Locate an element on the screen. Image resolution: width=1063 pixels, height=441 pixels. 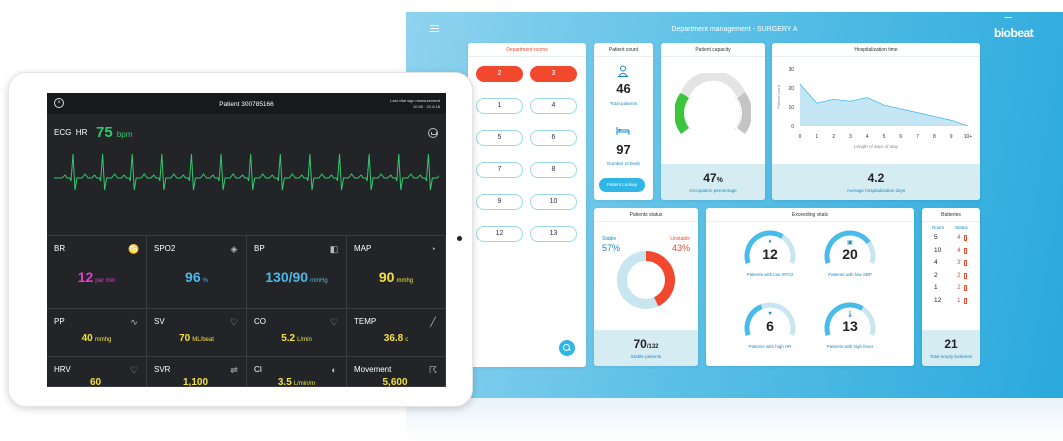
vital-cell: SV ♡ 70 ML/beat is located at coordinates (197, 333).